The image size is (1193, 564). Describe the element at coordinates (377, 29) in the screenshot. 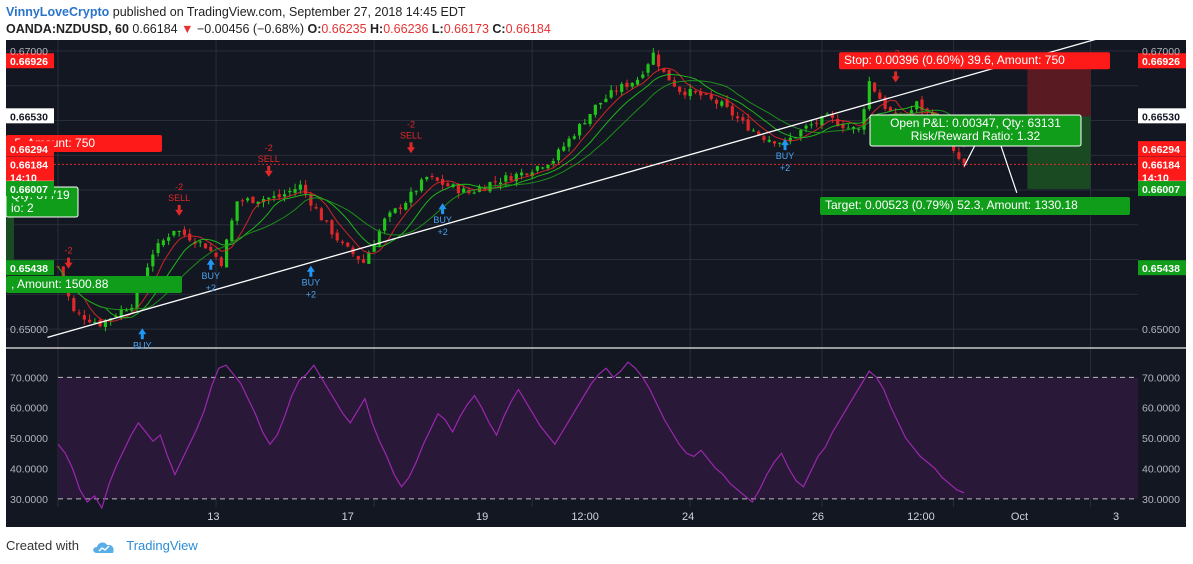

I see `high-label: H:` at that location.